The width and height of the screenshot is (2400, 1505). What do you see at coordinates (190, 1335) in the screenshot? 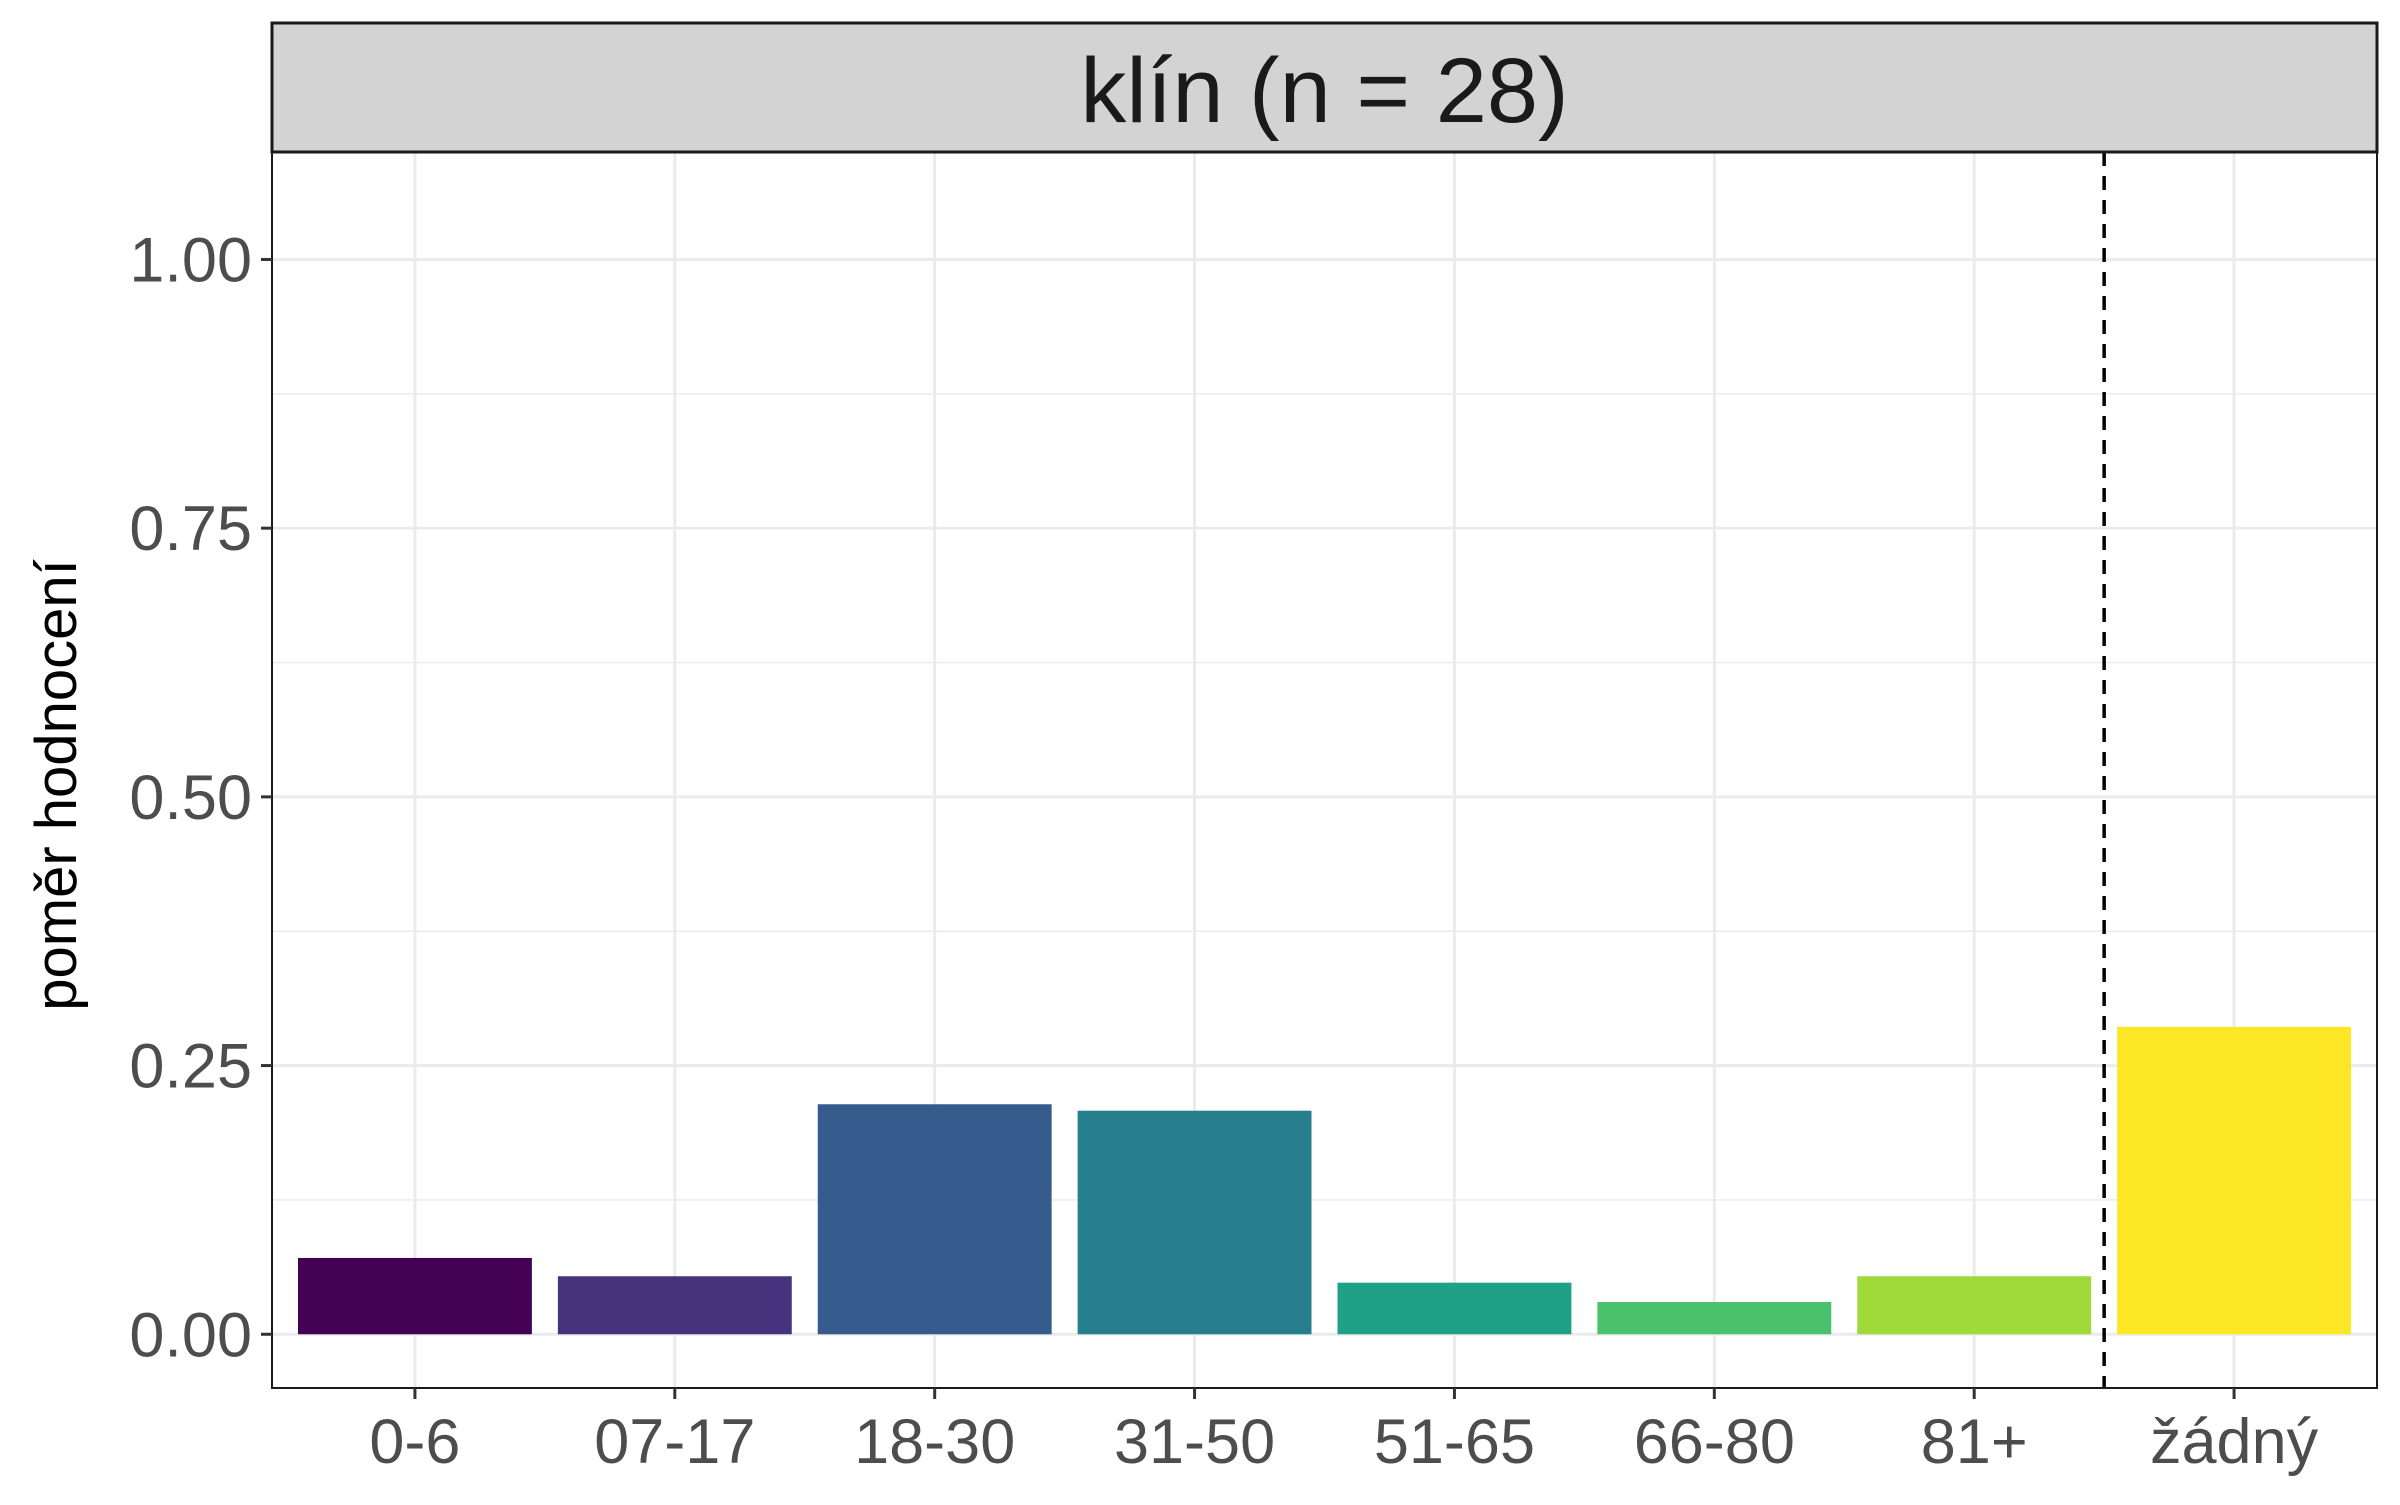
I see `y-tick-label: 0.00` at bounding box center [190, 1335].